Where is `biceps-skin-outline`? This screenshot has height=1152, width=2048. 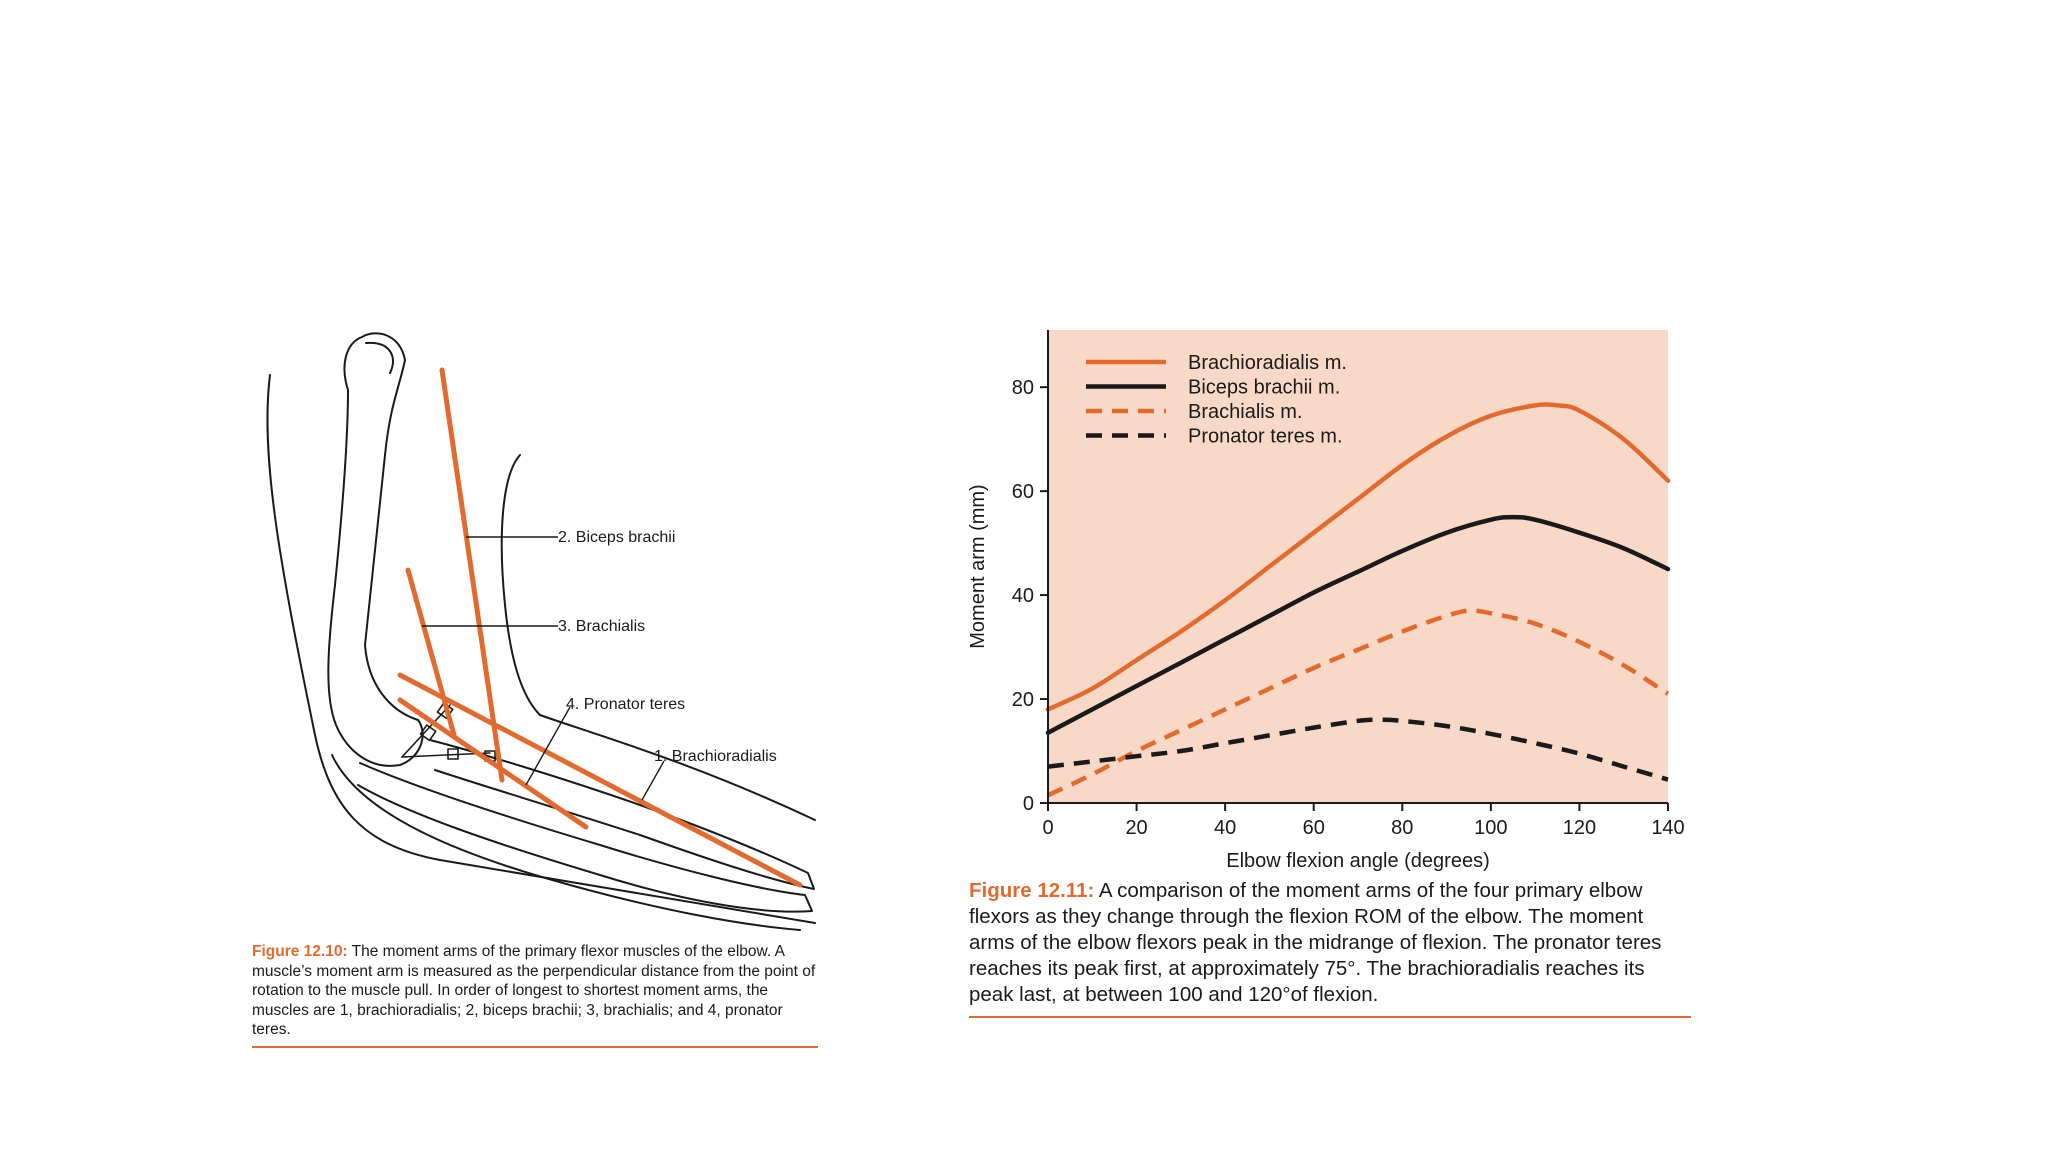 biceps-skin-outline is located at coordinates (658, 637).